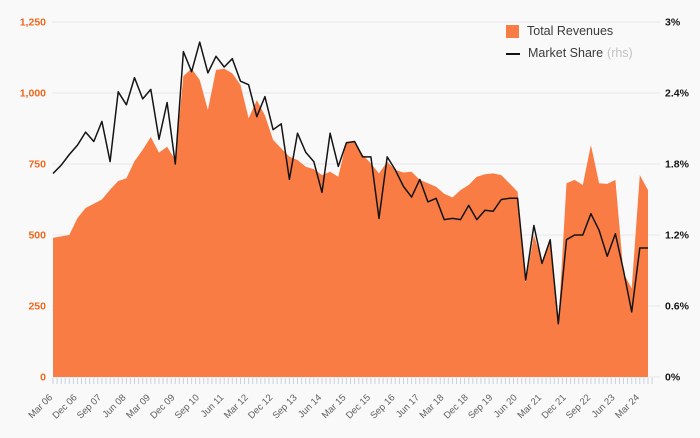  I want to click on svg-text: 0.6%, so click(677, 307).